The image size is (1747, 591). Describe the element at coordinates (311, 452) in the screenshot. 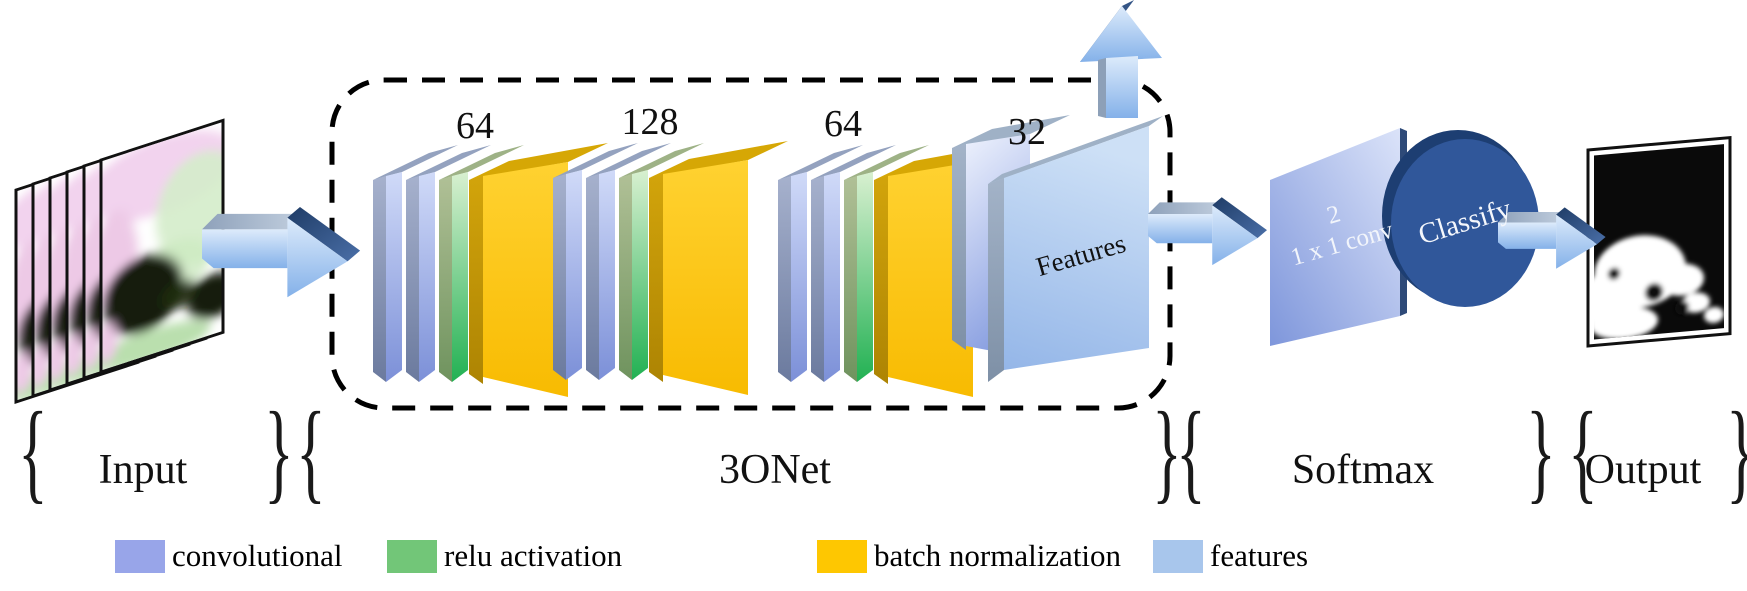

I see `brace-open-network: {` at that location.